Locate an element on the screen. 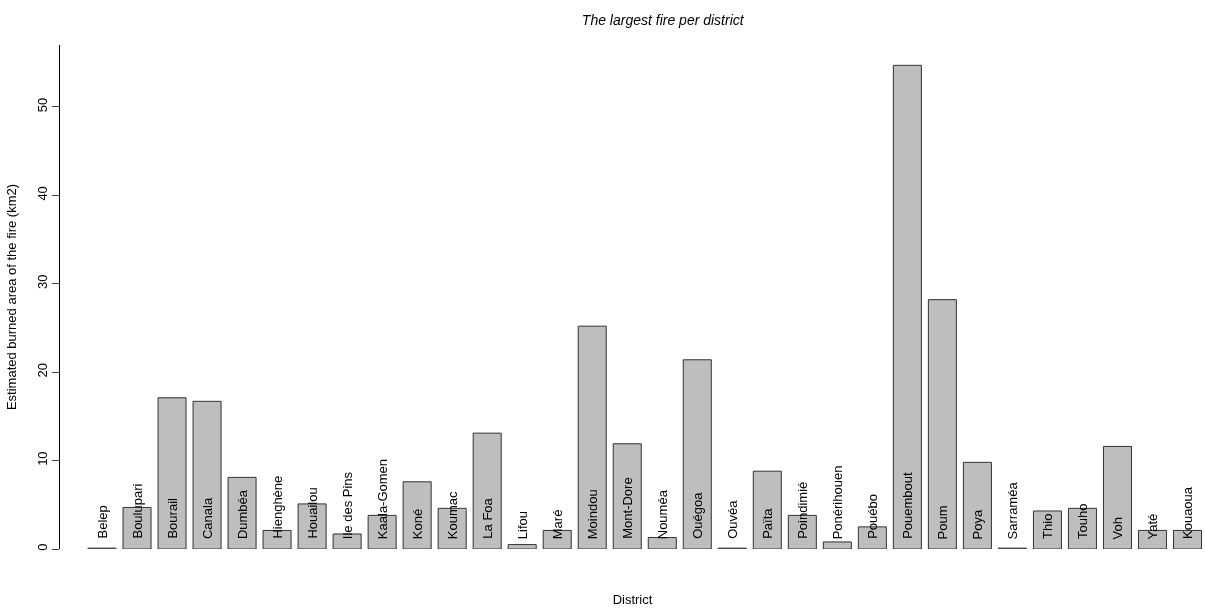  x-tick-label: Ponérihouen is located at coordinates (838, 502).